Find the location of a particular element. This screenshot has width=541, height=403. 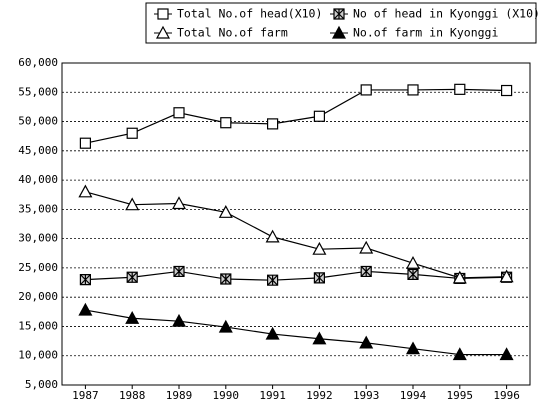

x-tick-label: 1994 is located at coordinates (413, 395).